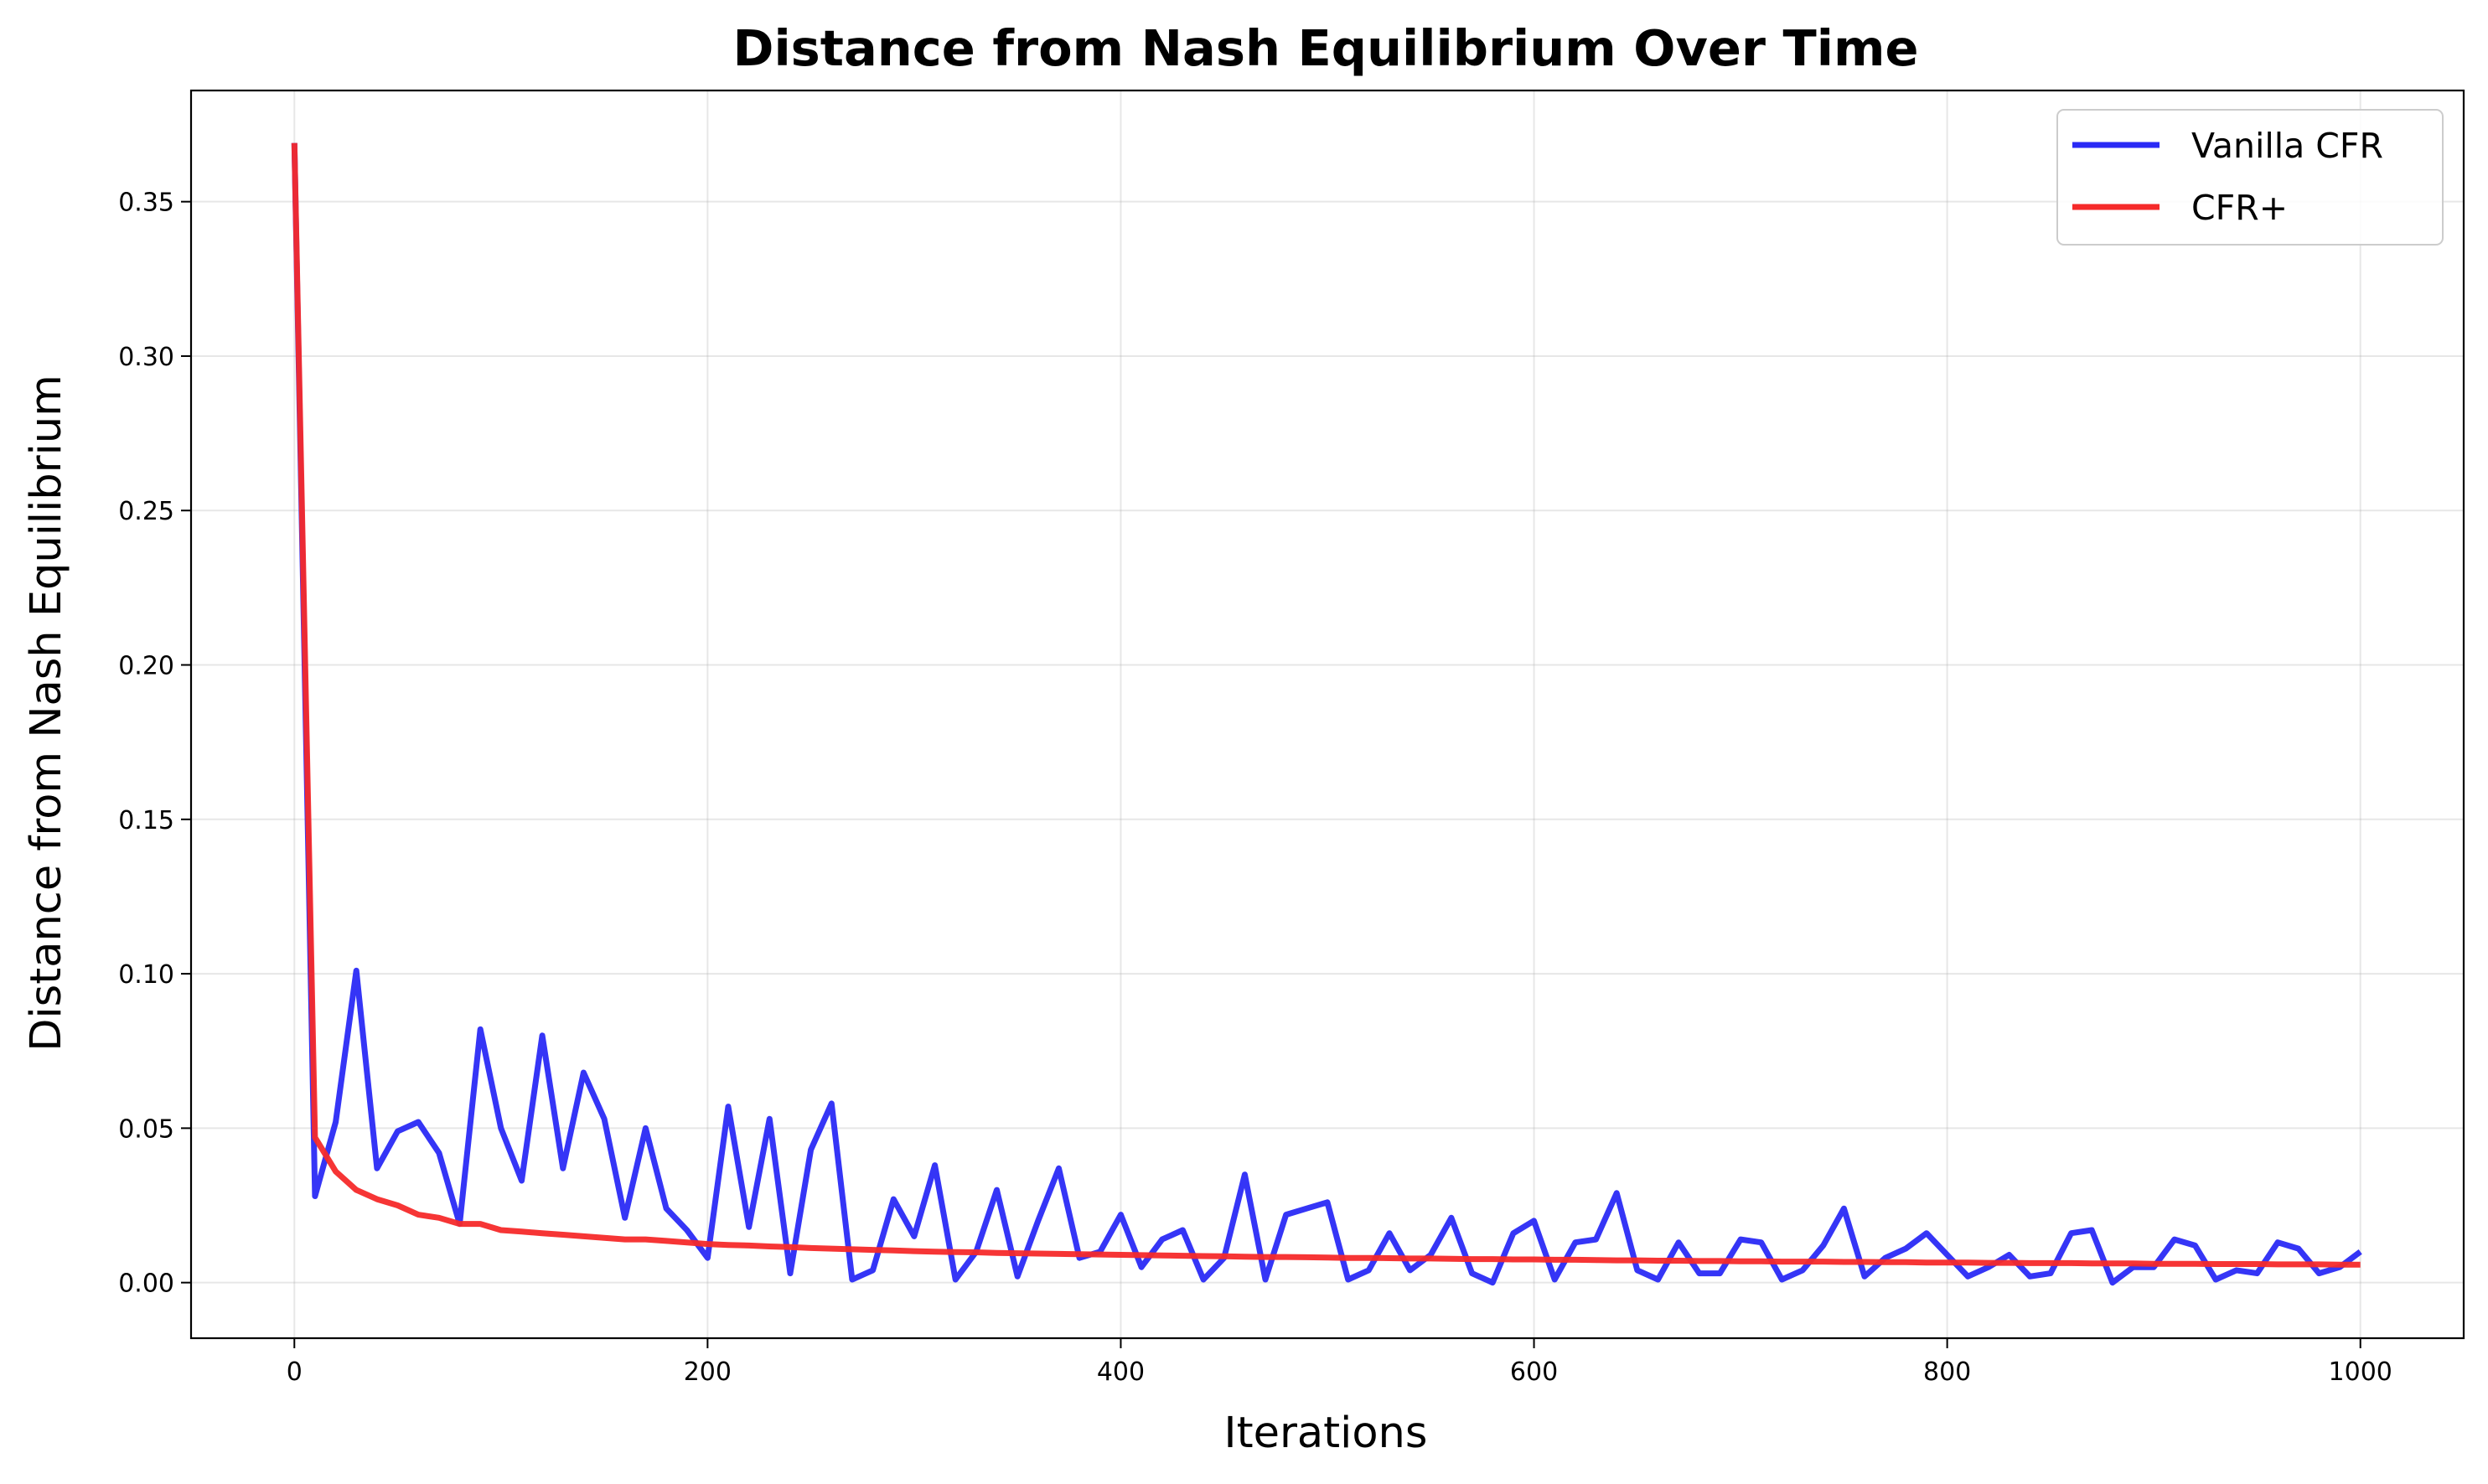 This screenshot has width=2488, height=1484. Describe the element at coordinates (708, 1372) in the screenshot. I see `x-tick-label: 200` at that location.